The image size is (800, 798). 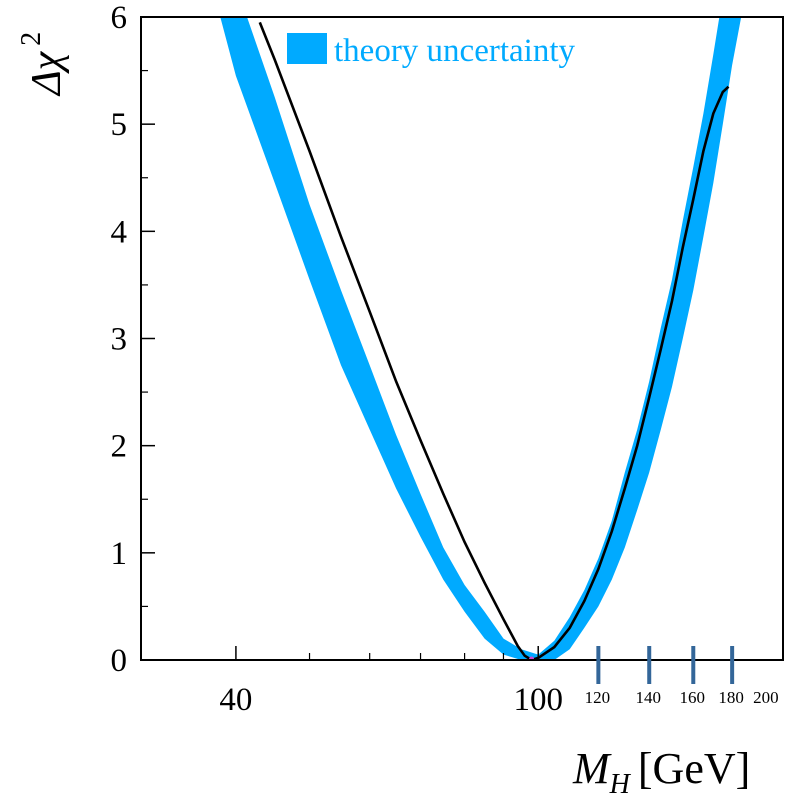 I want to click on x-small-tick-label: 160, so click(x=693, y=697).